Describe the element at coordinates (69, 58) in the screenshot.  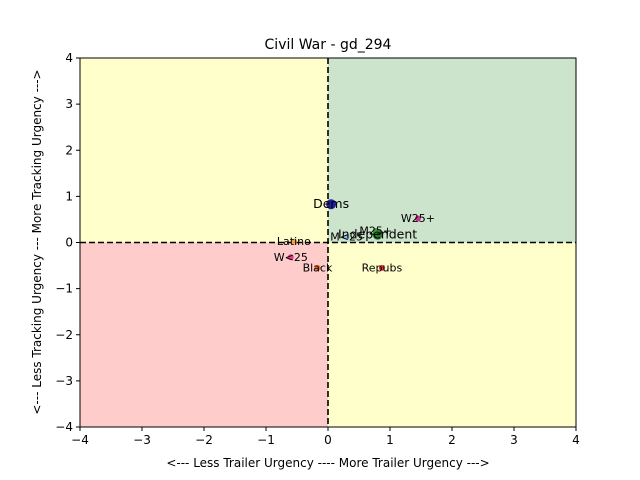
I see `y-tick-label: 4` at that location.